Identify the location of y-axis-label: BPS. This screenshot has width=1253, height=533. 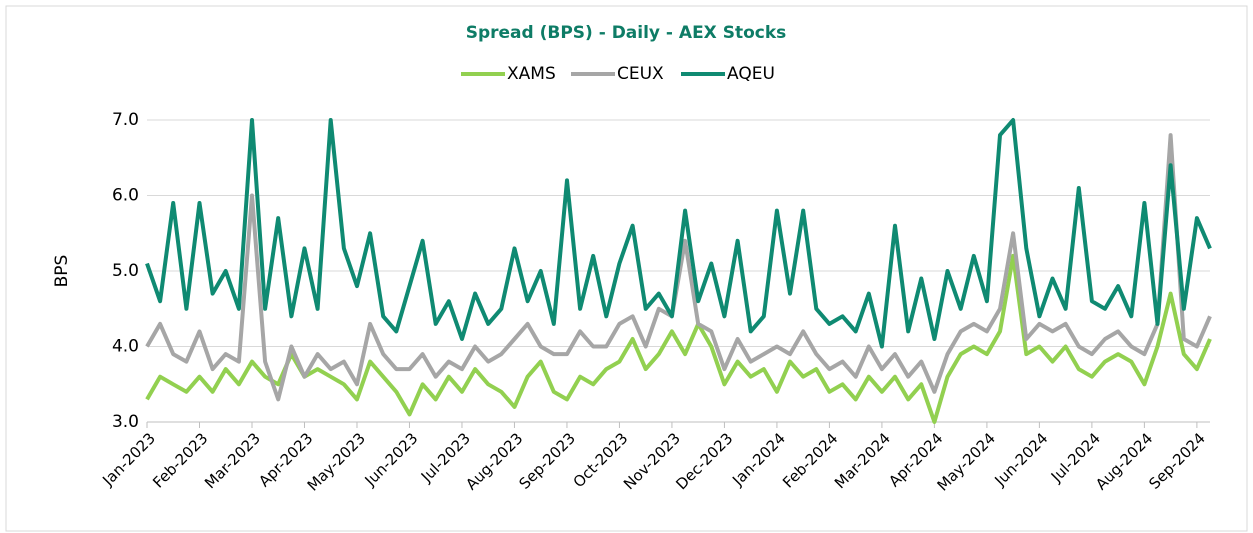
(62, 271).